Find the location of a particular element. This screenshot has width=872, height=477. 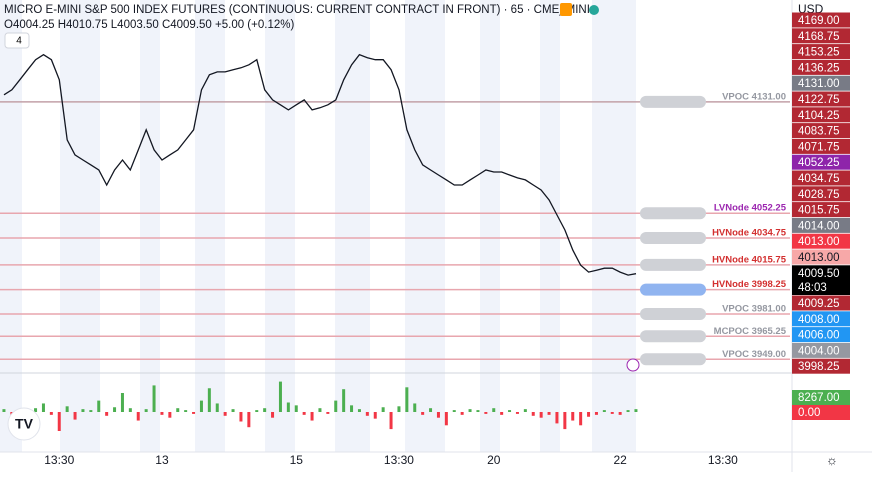

price-tag-label: 4168.75 is located at coordinates (819, 37).